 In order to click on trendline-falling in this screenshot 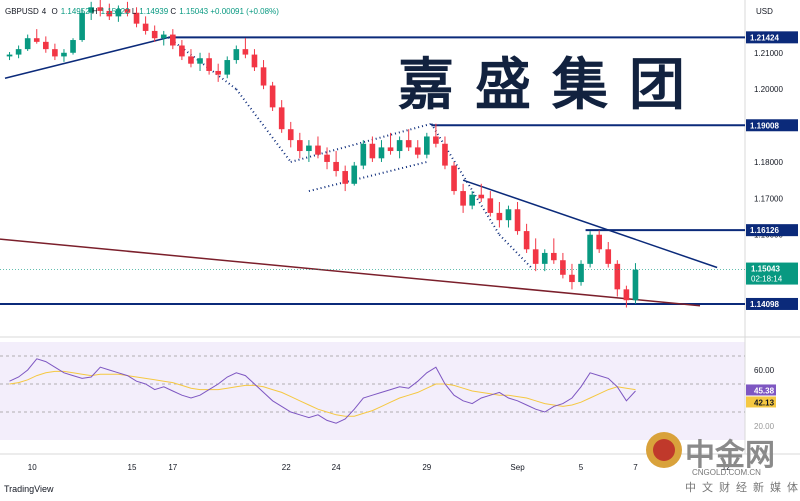, I will do `click(590, 224)`.